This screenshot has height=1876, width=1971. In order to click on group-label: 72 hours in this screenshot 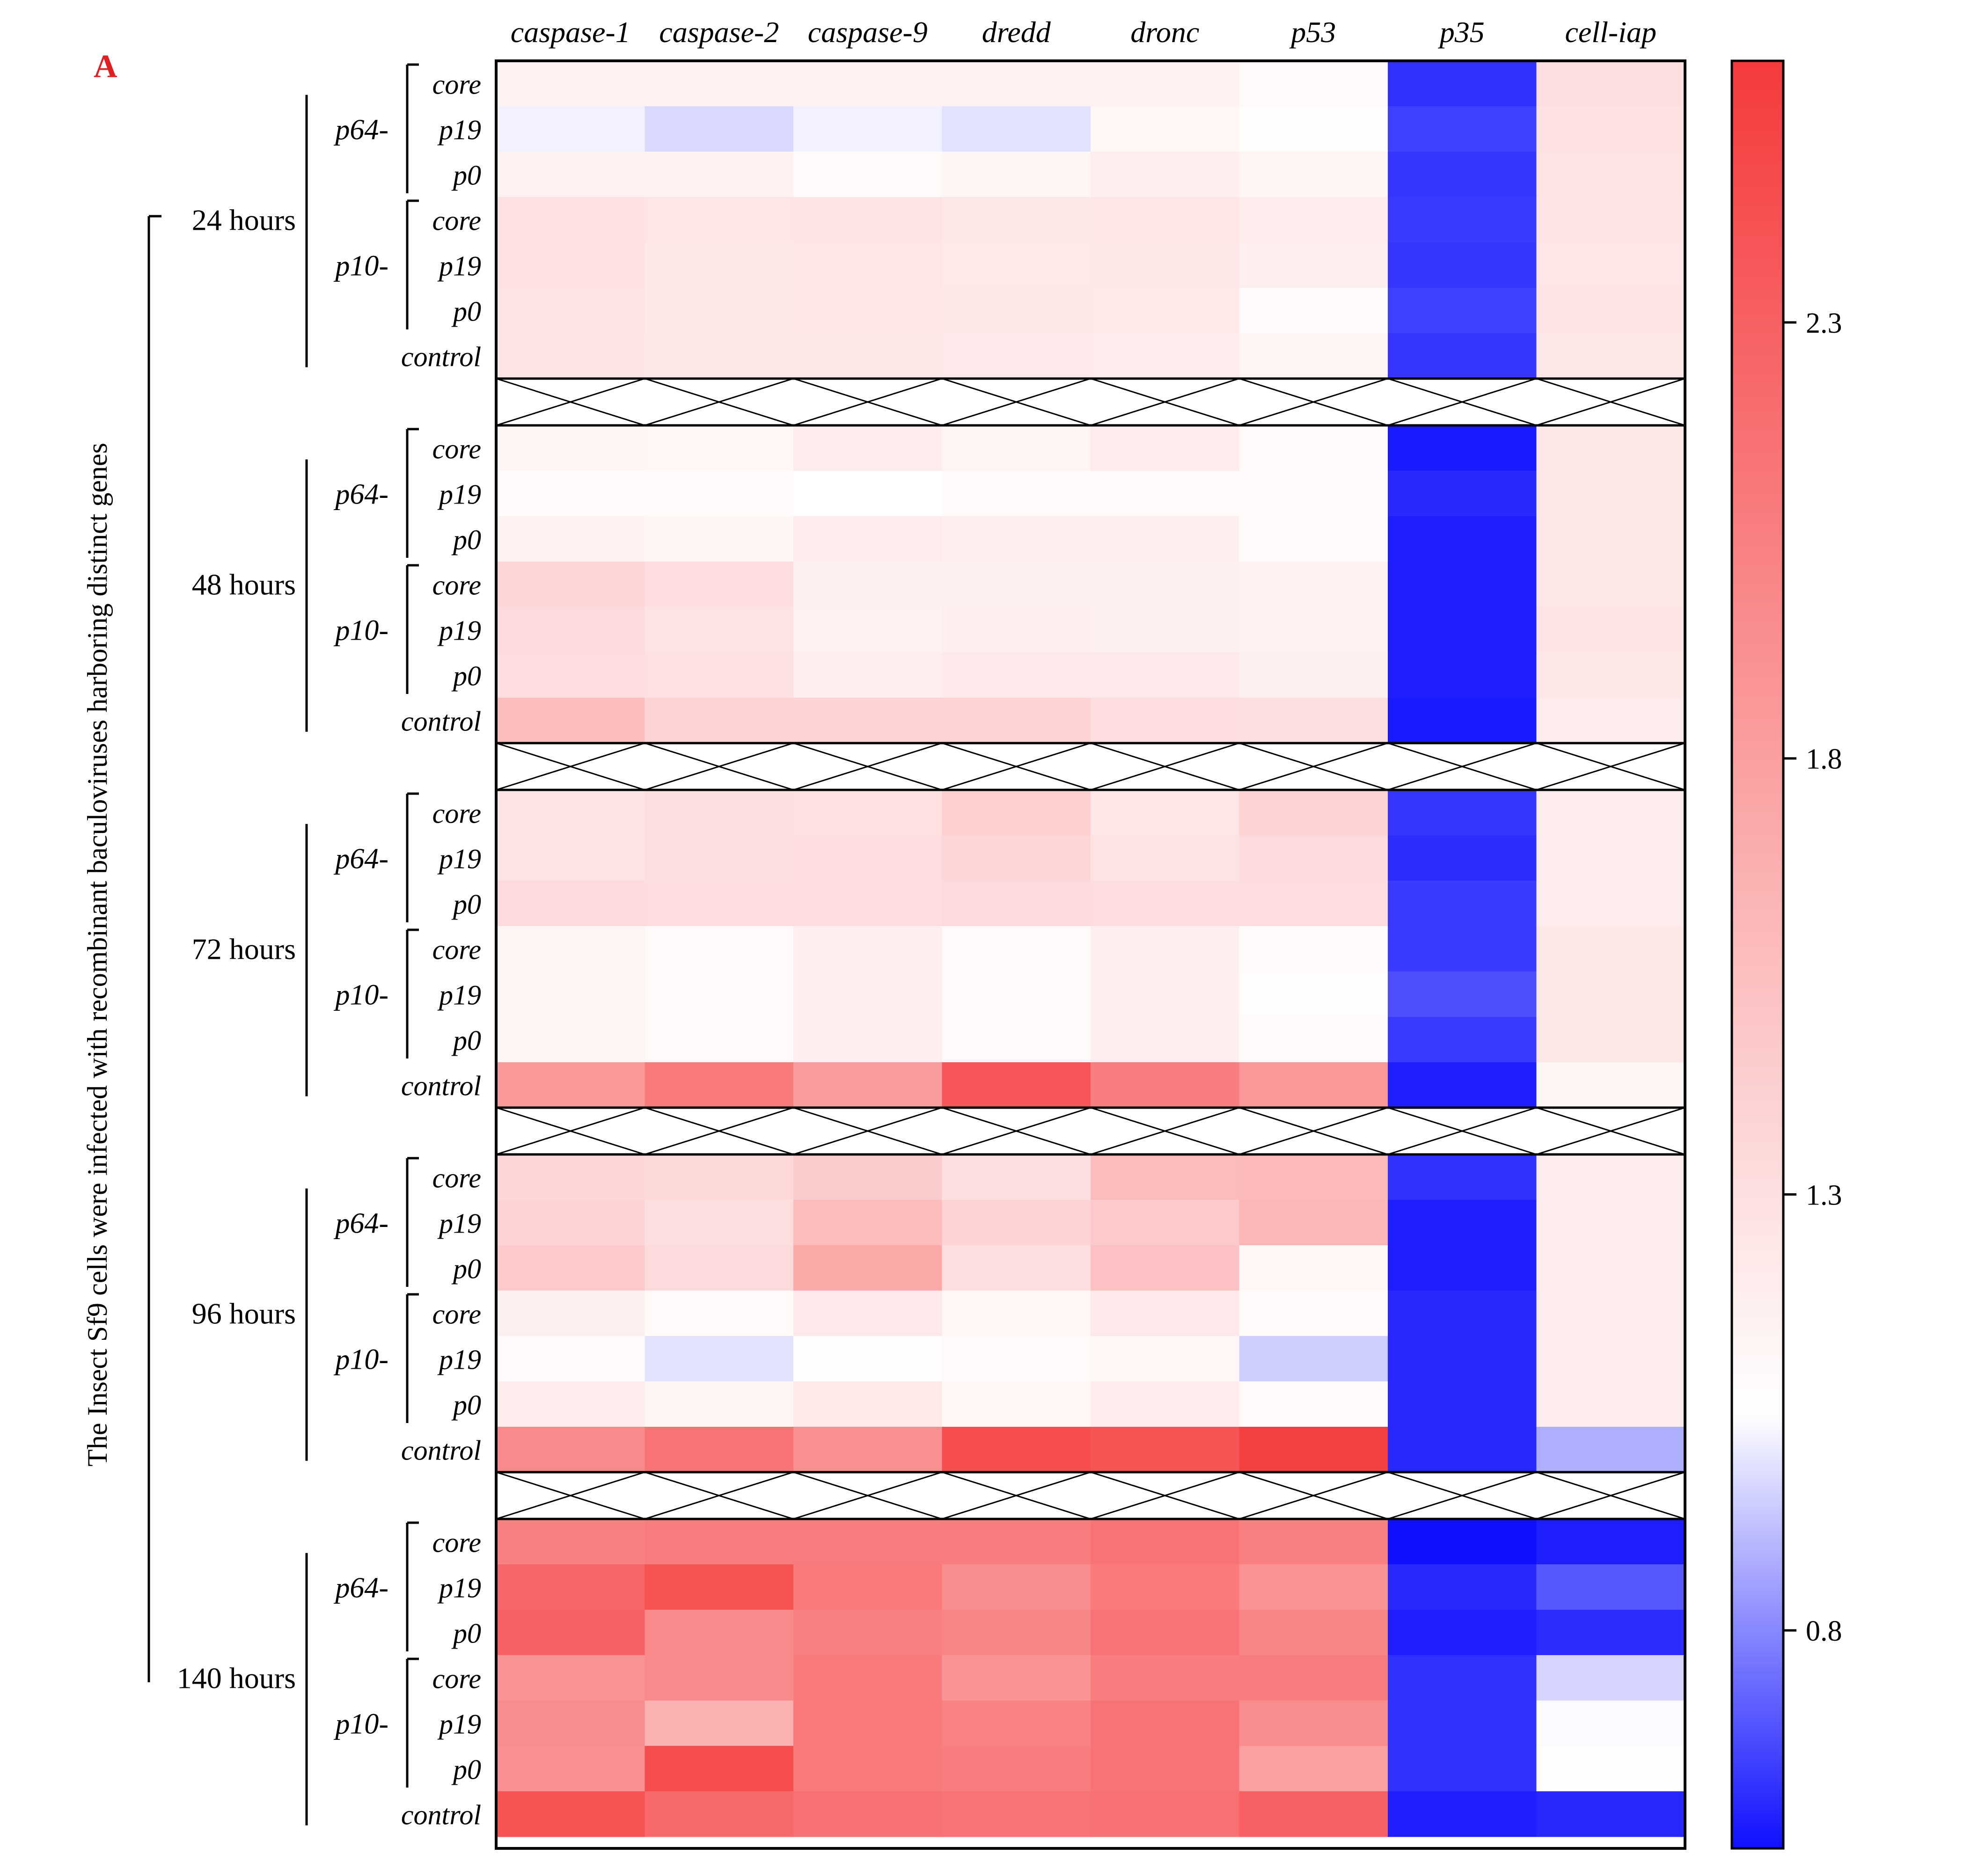, I will do `click(244, 950)`.